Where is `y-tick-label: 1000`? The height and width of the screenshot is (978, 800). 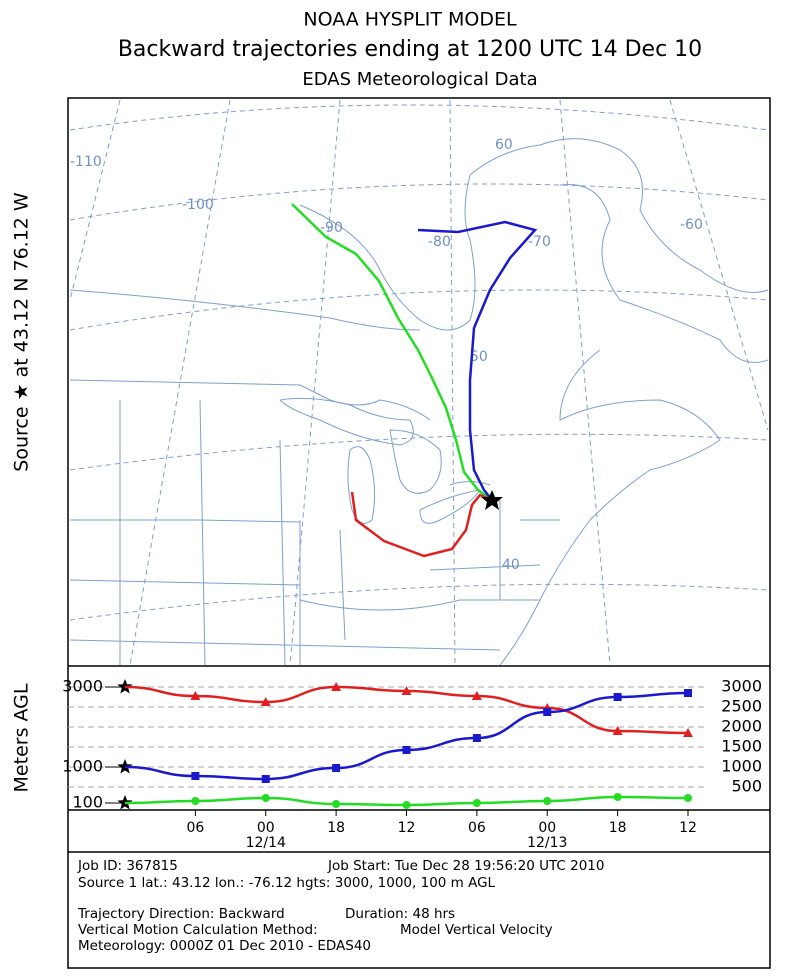
y-tick-label: 1000 is located at coordinates (82, 766).